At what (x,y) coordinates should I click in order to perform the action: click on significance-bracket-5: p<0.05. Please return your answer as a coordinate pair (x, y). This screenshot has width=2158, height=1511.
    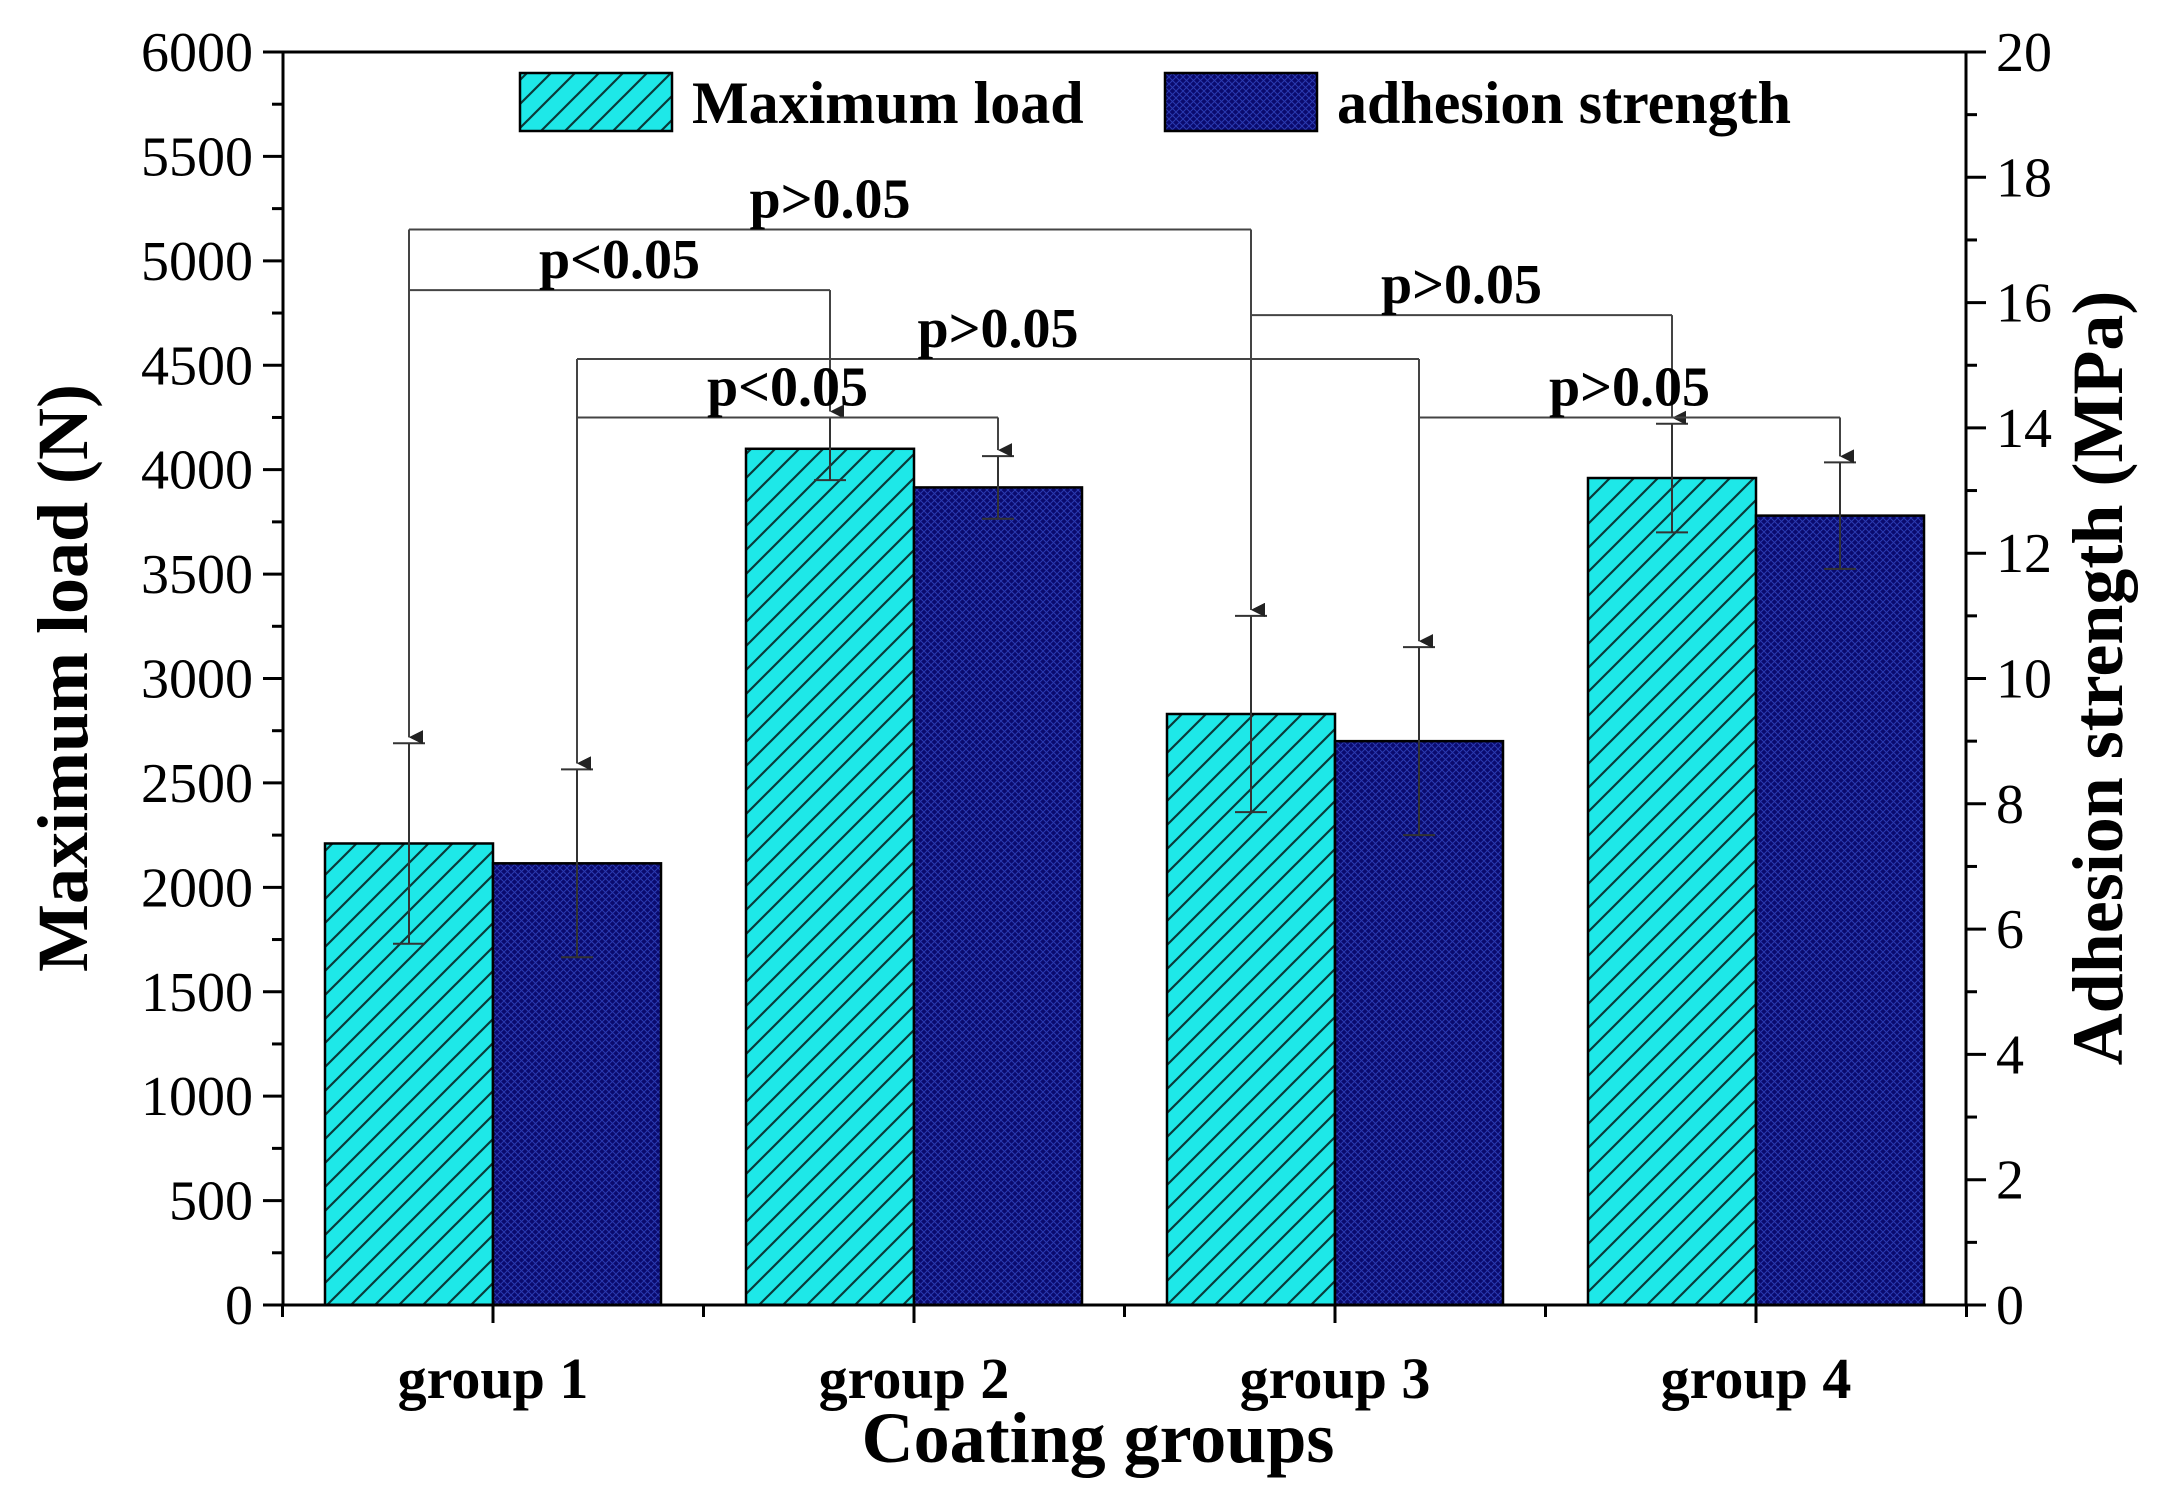
    Looking at the image, I should click on (794, 563).